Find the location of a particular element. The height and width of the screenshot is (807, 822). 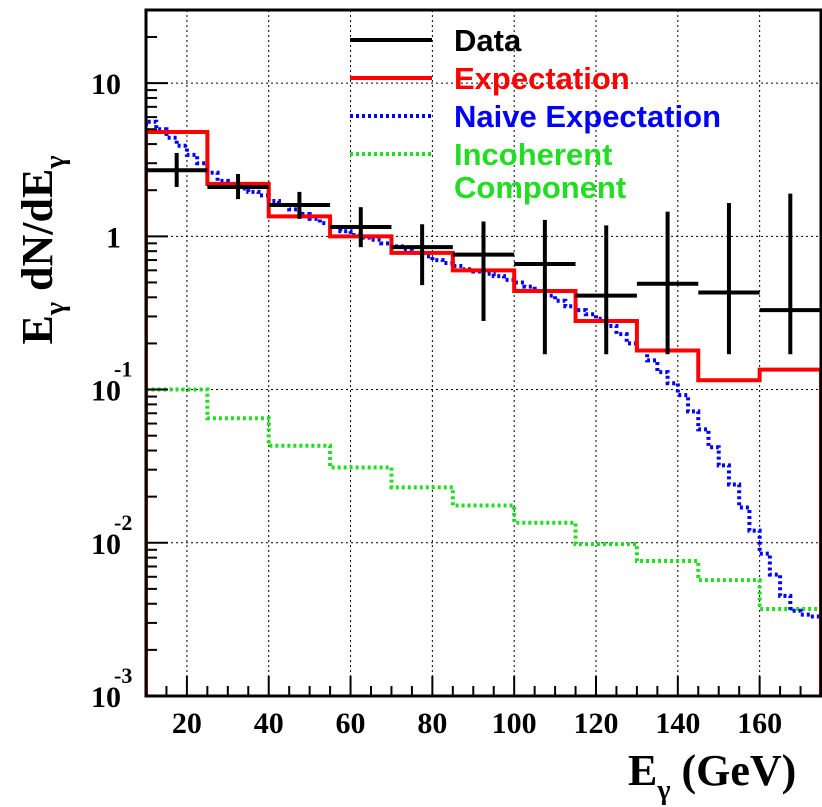

legend-label: Data is located at coordinates (488, 40).